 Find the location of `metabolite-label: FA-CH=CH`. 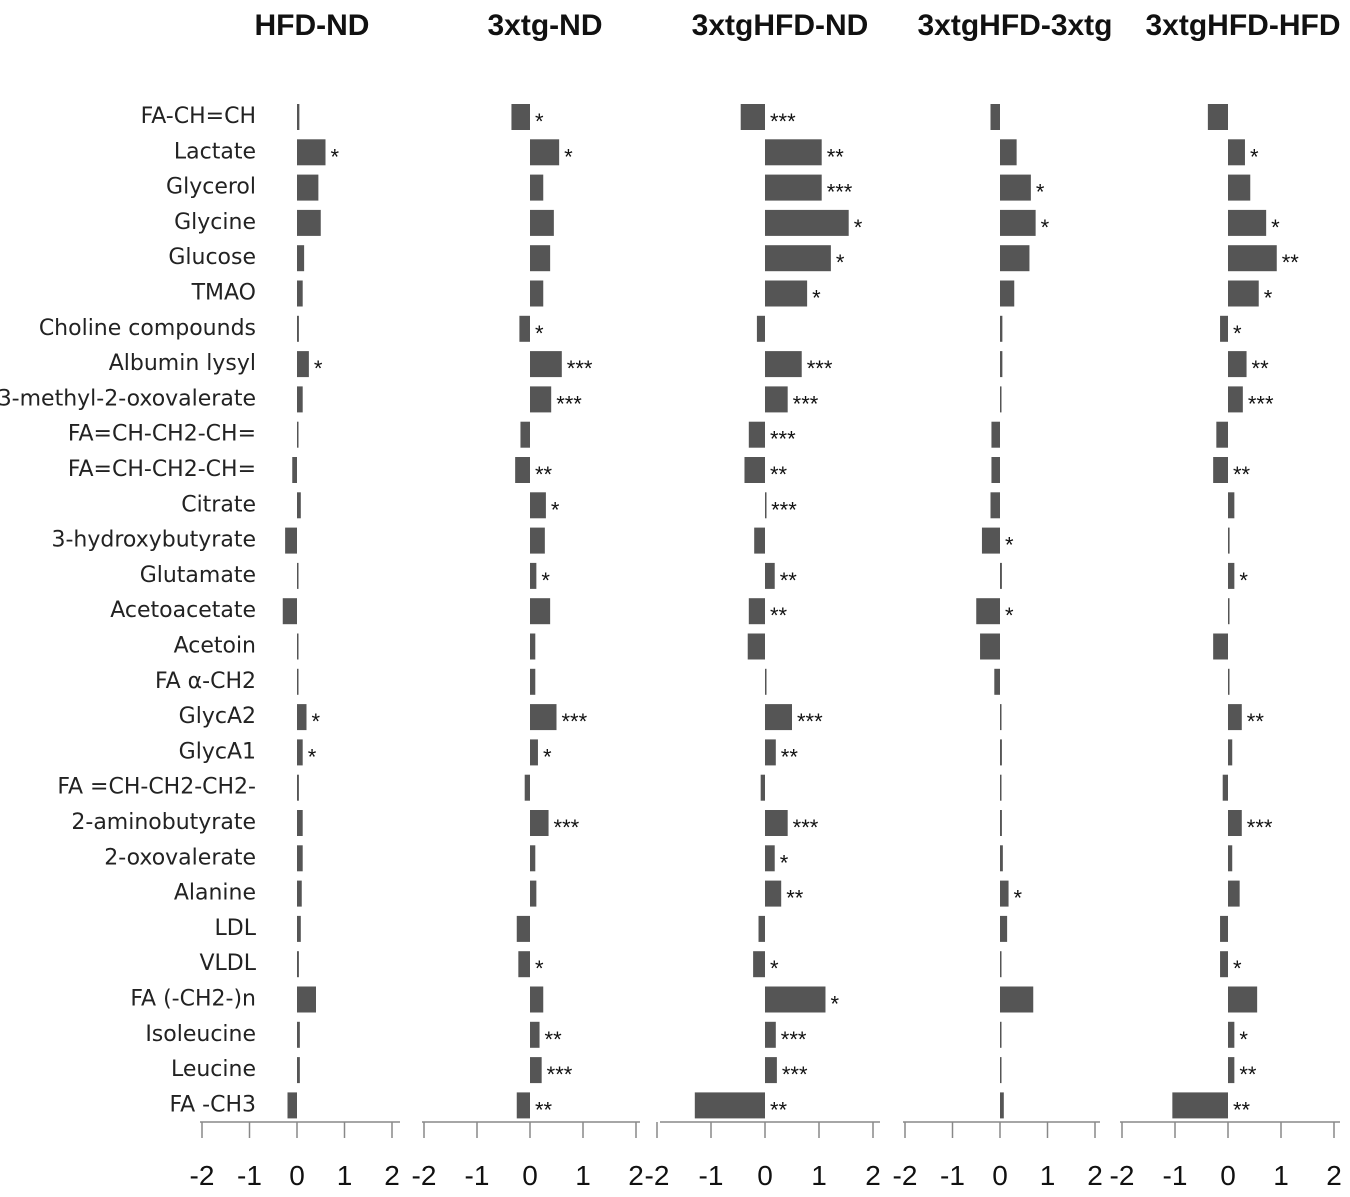

metabolite-label: FA-CH=CH is located at coordinates (198, 116).